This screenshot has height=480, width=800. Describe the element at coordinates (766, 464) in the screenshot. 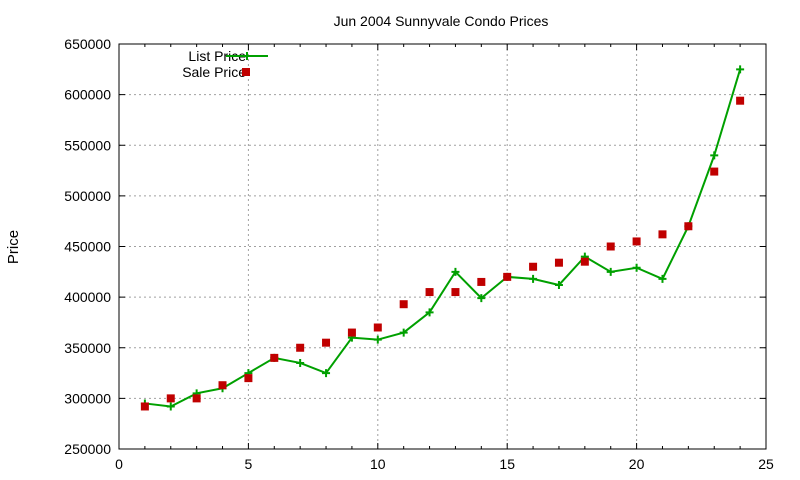

I see `x-tick-label: 25` at that location.